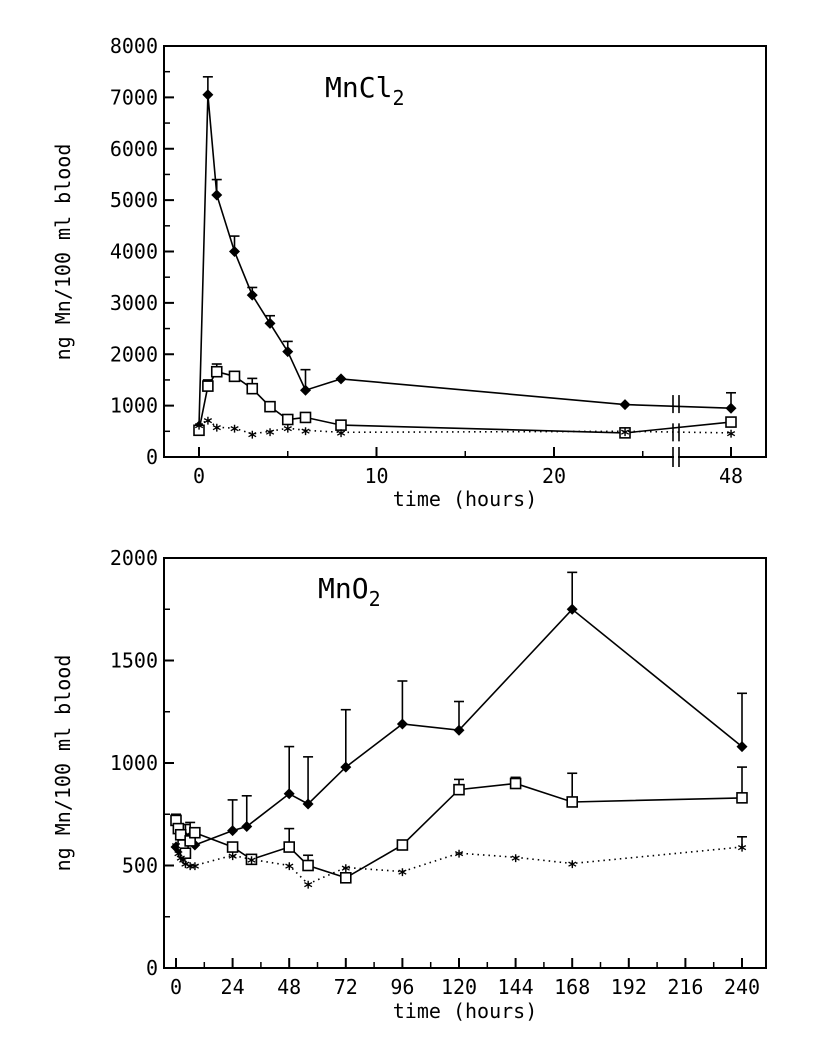  I want to click on x-tick-label: 240, so click(742, 987).